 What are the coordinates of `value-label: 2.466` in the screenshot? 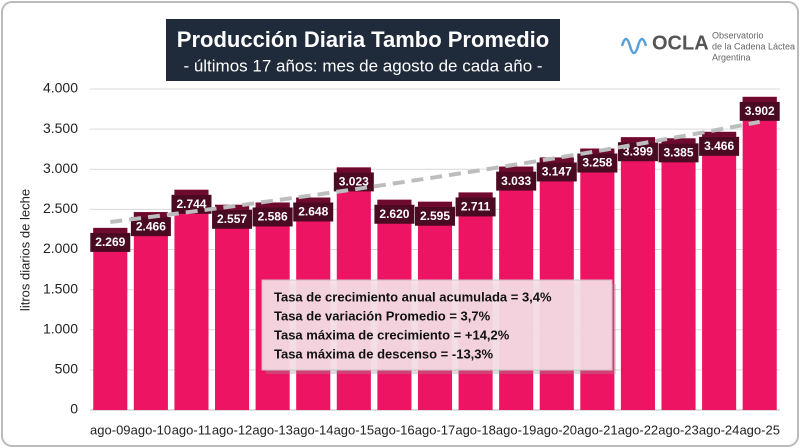 It's located at (151, 226).